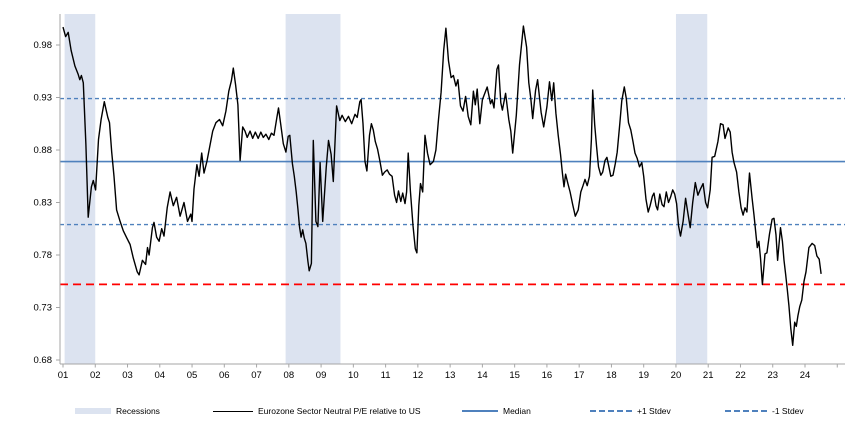  I want to click on x-tick-label: 24, so click(805, 375).